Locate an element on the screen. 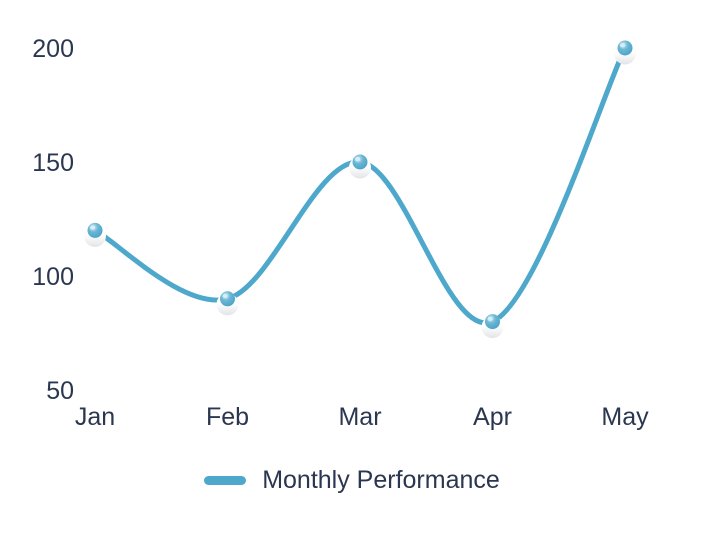  x-axis-label: Jan is located at coordinates (95, 417).